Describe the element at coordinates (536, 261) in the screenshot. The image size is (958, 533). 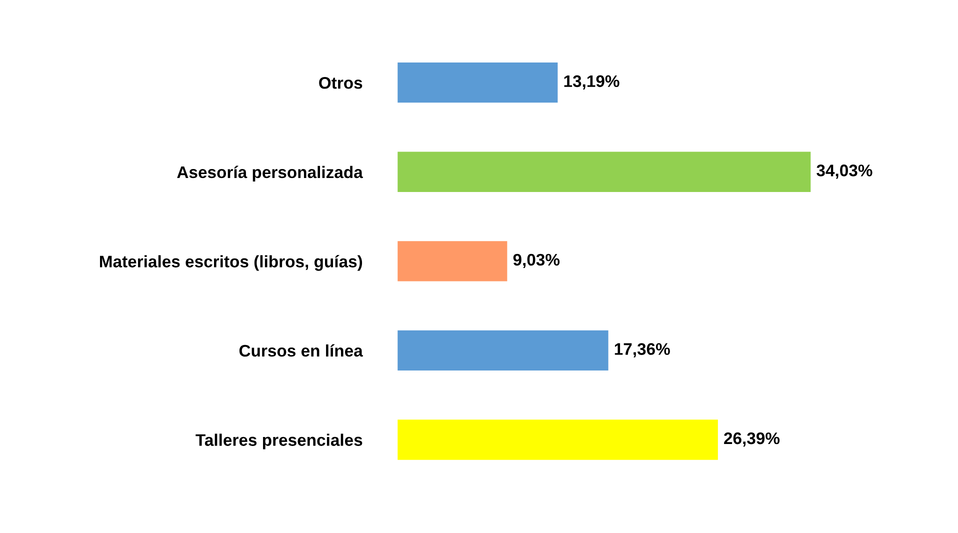
I see `data-label: 9,03%` at that location.